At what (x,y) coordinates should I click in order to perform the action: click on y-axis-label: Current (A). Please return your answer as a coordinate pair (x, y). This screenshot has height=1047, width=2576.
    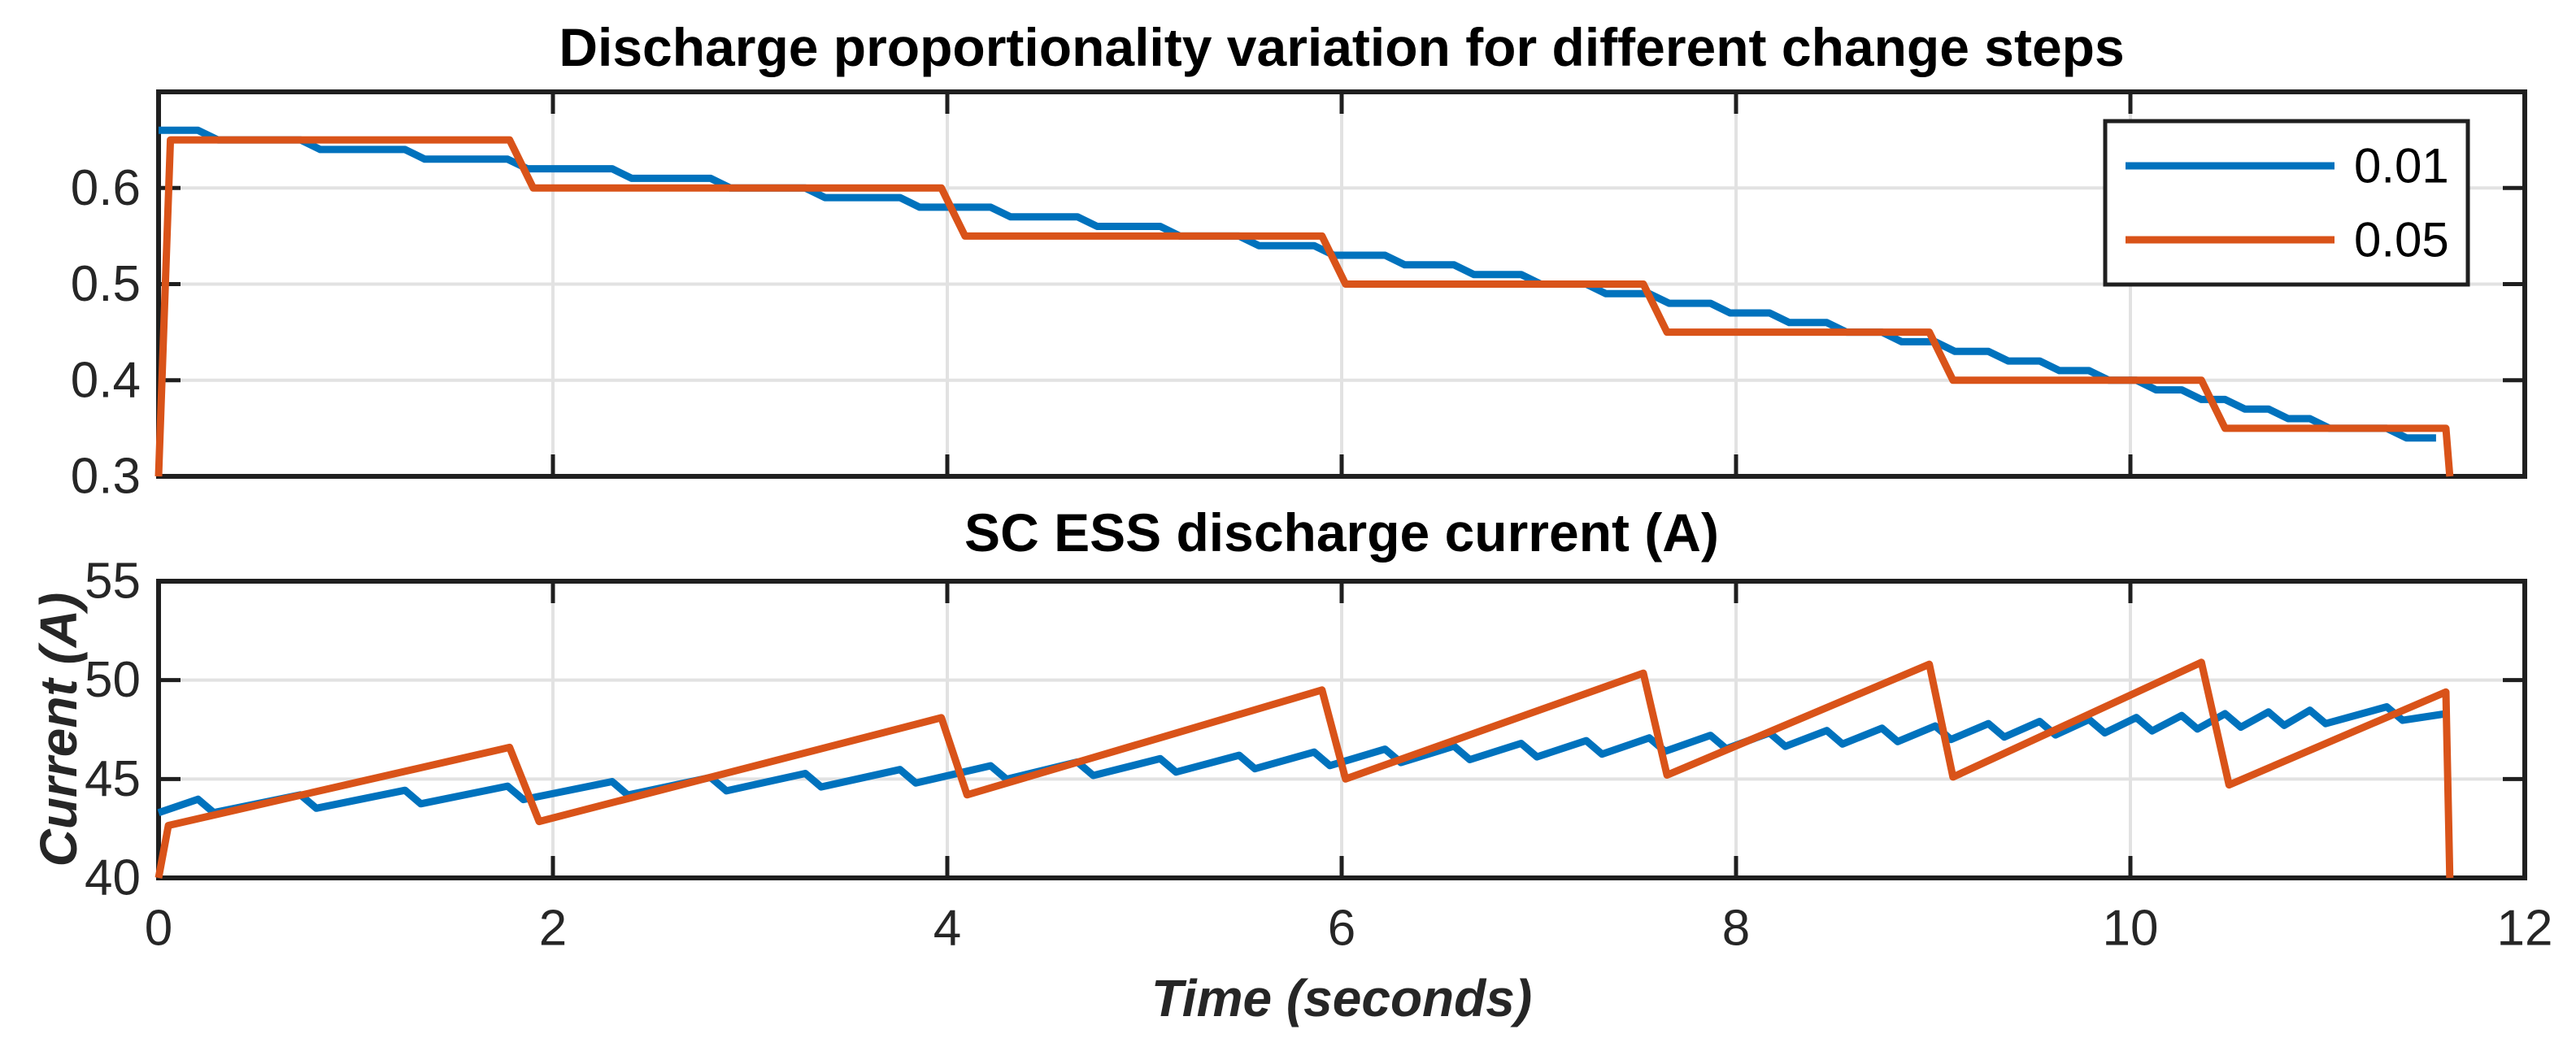
    Looking at the image, I should click on (58, 730).